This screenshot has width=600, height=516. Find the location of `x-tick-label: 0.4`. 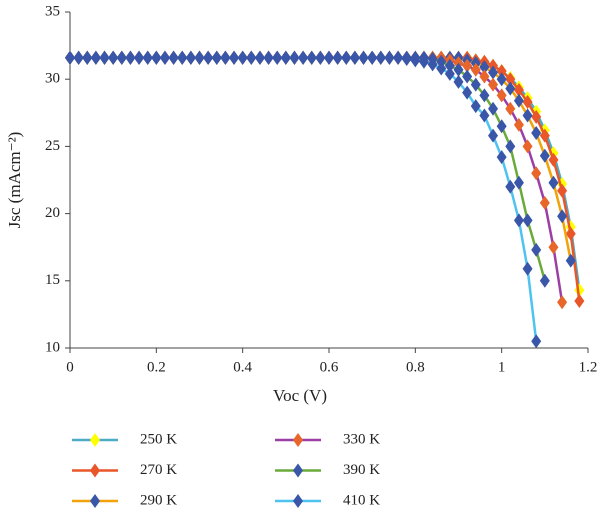

x-tick-label: 0.4 is located at coordinates (242, 367).